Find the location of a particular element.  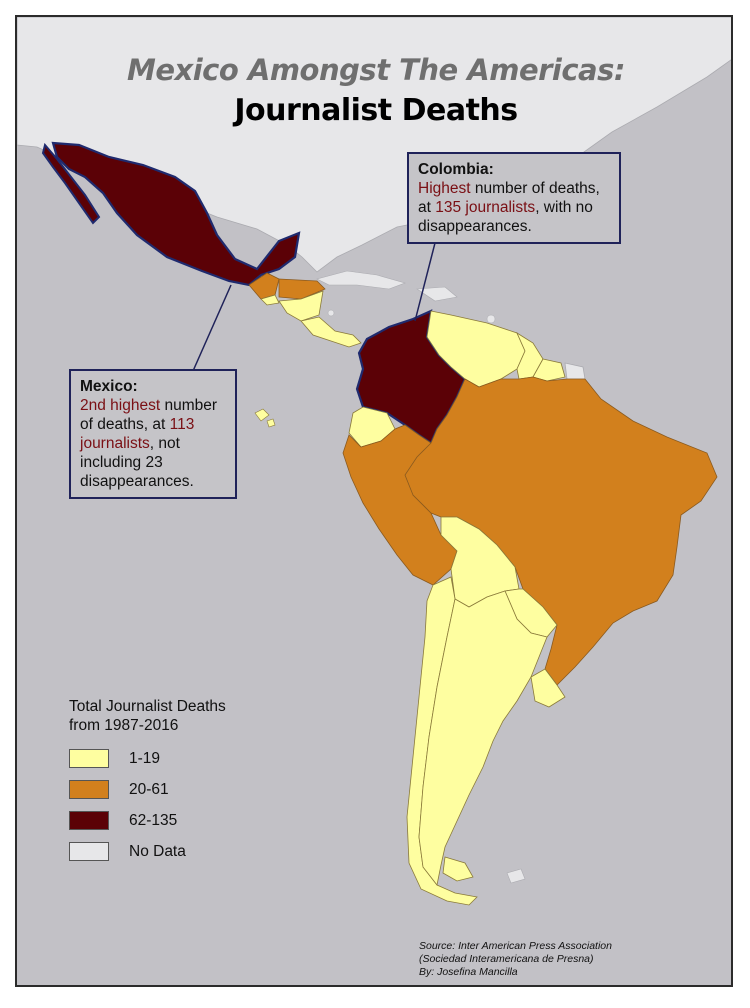

legend-item: 20-61 is located at coordinates (169, 789).